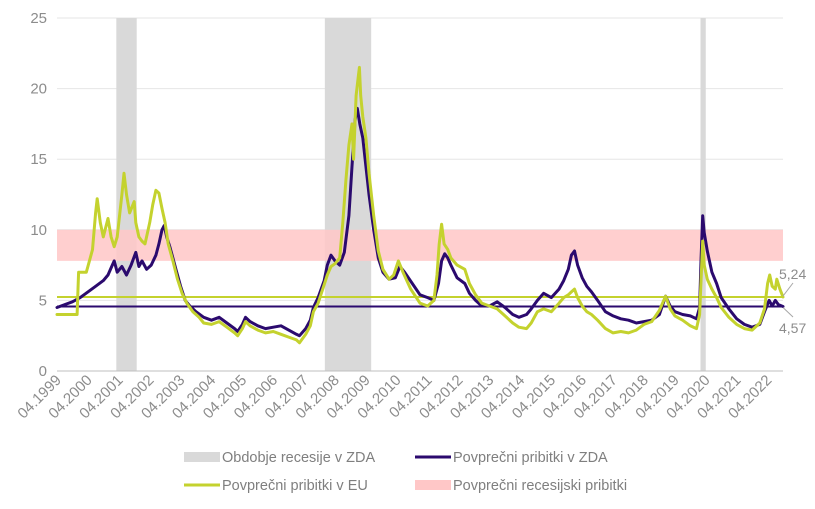 The image size is (815, 509). I want to click on end-labels: 5,24 4,57, so click(792, 301).